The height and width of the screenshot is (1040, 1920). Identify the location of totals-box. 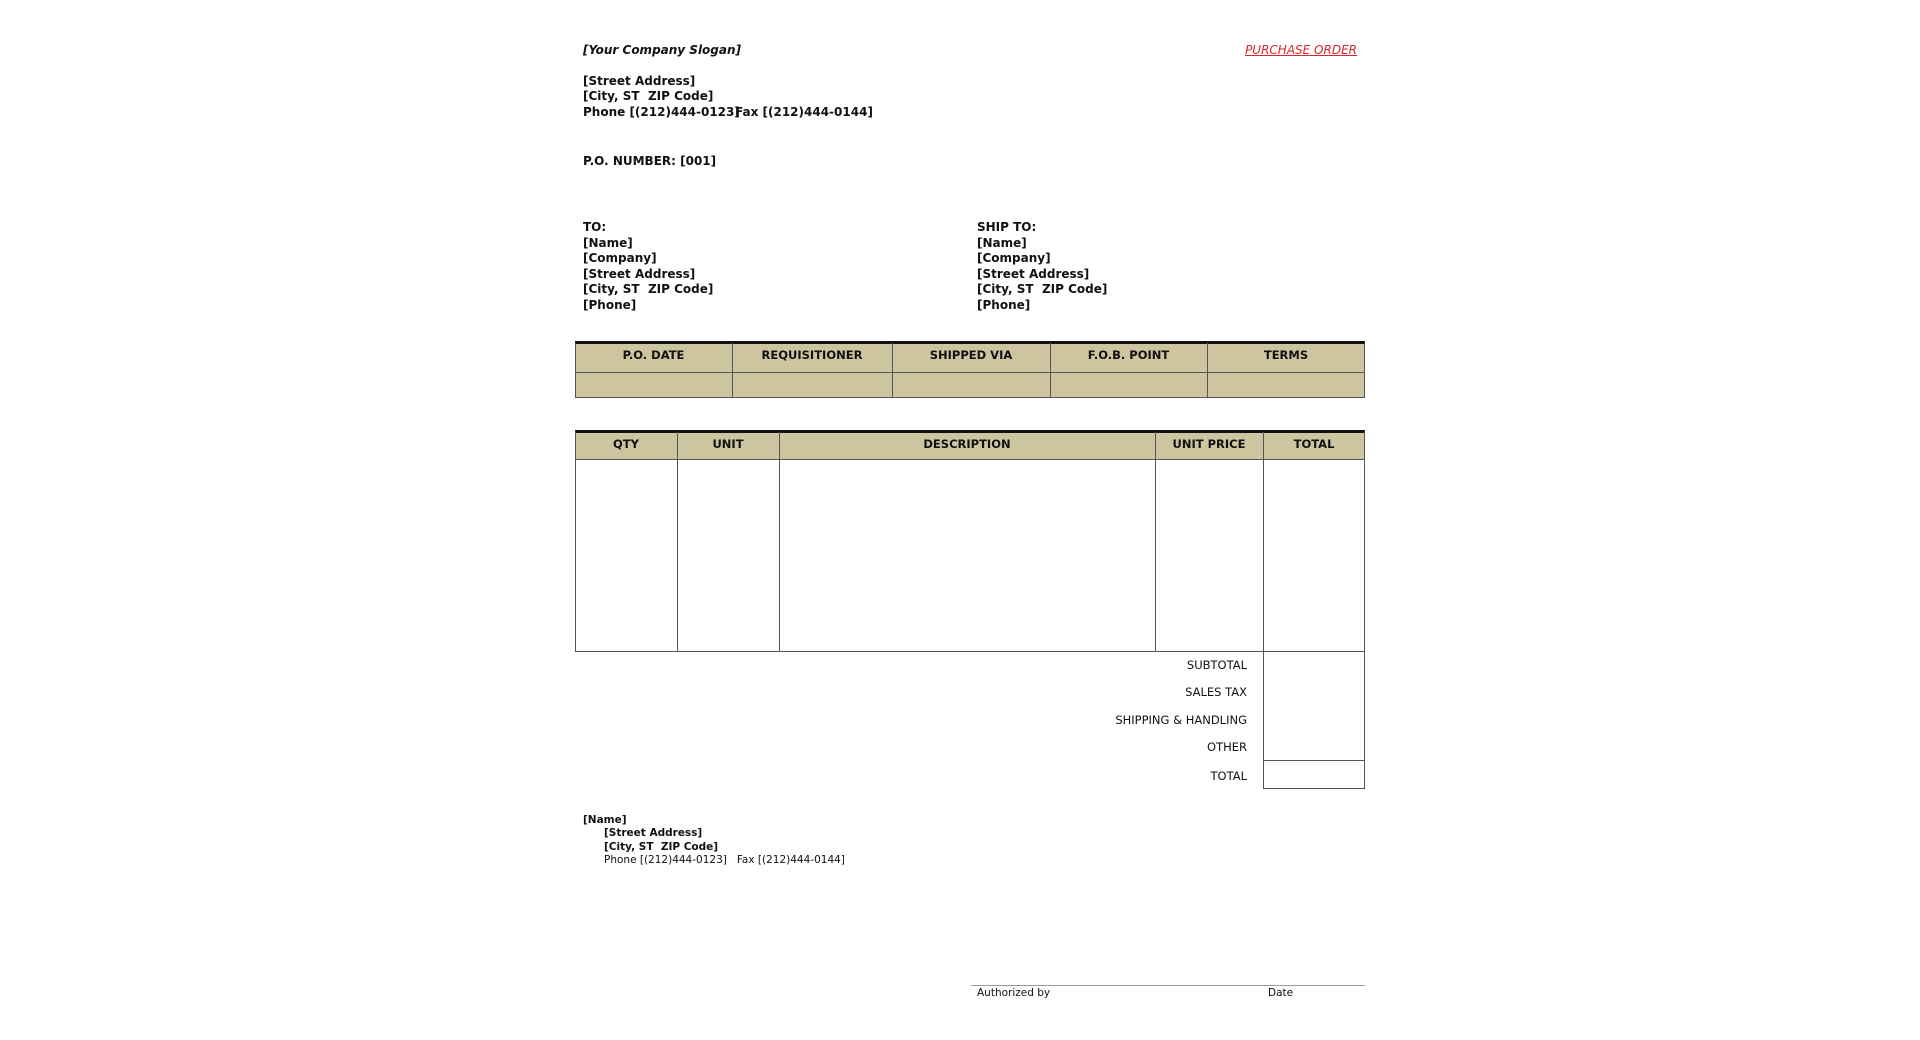
(1314, 720).